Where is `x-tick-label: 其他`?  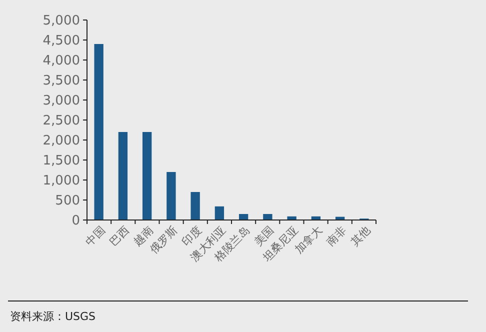
x-tick-label: 其他 is located at coordinates (361, 236).